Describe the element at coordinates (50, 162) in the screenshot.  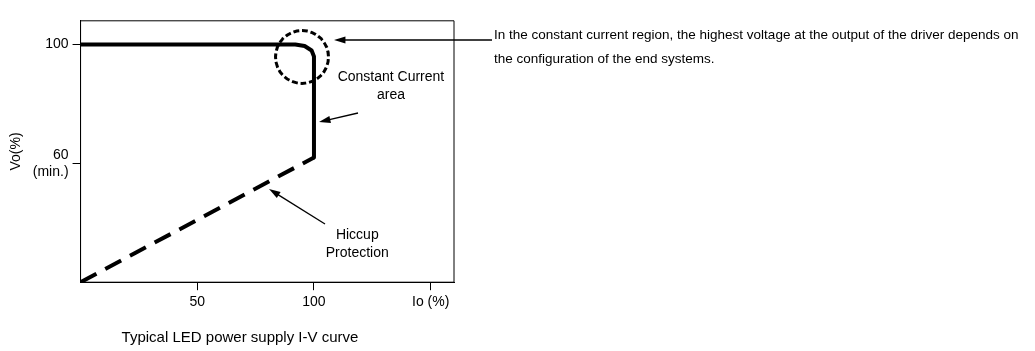
I see `y-tick-label: 60 (min.)` at that location.